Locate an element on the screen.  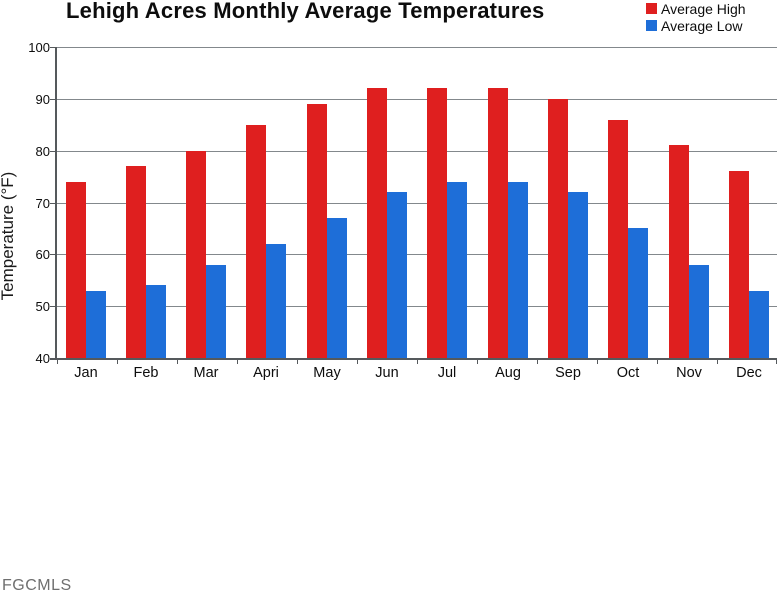
x-category-label: Jun is located at coordinates (387, 373).